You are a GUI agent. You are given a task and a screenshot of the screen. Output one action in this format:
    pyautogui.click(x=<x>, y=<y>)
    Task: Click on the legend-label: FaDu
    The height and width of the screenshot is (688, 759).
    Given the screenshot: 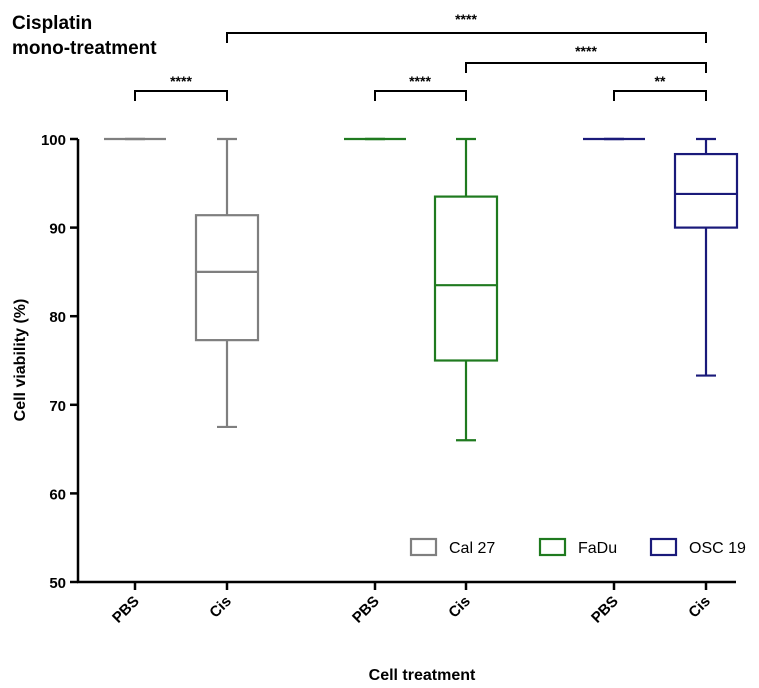 What is the action you would take?
    pyautogui.click(x=597, y=548)
    